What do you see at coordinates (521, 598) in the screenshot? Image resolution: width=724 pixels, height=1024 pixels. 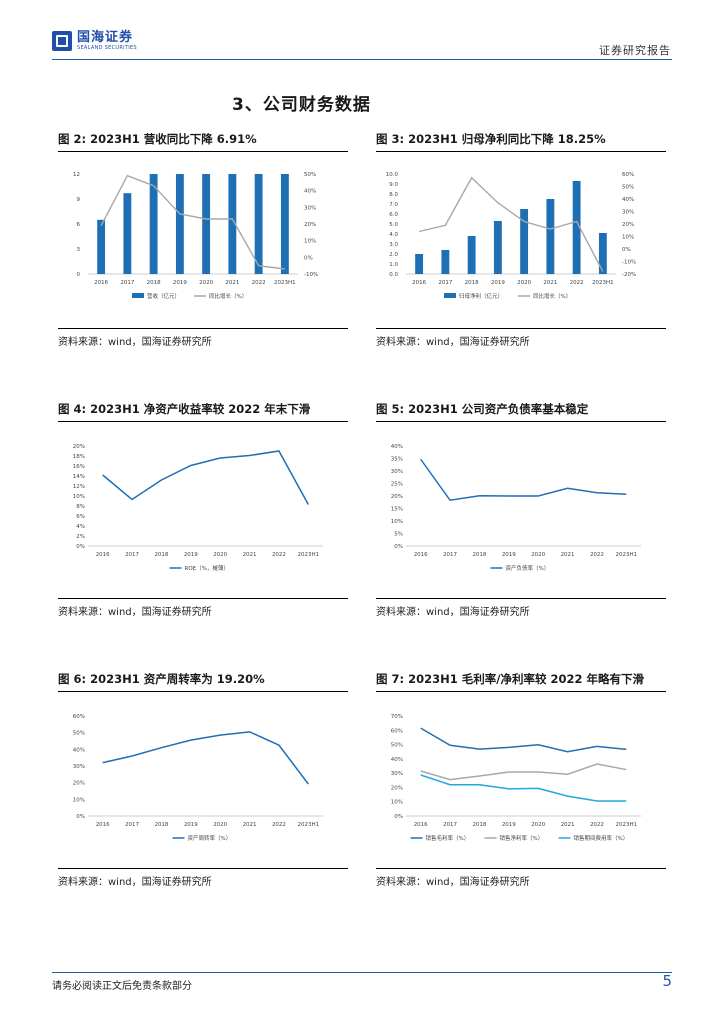 I see `figure-5-bottom-rule` at bounding box center [521, 598].